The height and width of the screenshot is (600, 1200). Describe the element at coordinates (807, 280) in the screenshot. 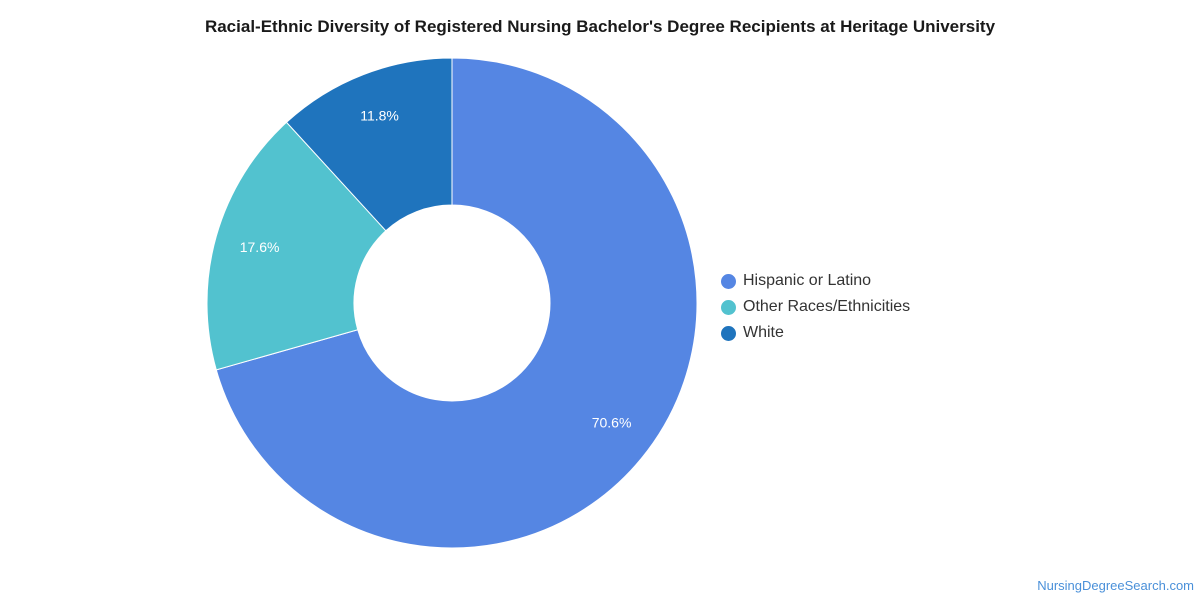

I see `legend-label: Hispanic or Latino` at that location.